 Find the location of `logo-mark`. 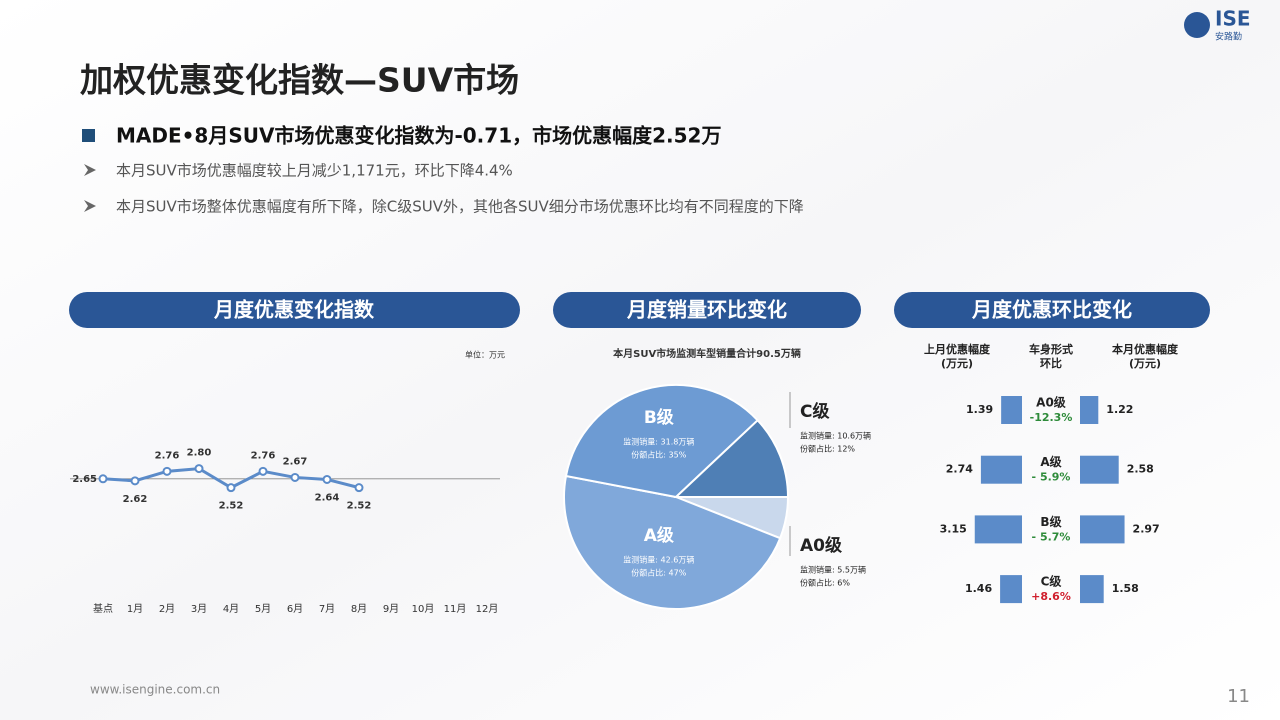

logo-mark is located at coordinates (1197, 25).